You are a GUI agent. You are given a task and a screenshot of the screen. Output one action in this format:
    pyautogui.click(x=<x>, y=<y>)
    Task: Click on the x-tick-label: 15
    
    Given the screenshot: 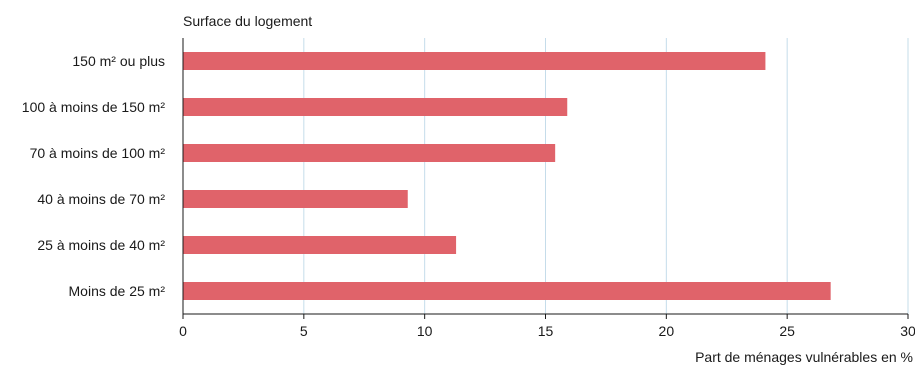 What is the action you would take?
    pyautogui.click(x=546, y=331)
    